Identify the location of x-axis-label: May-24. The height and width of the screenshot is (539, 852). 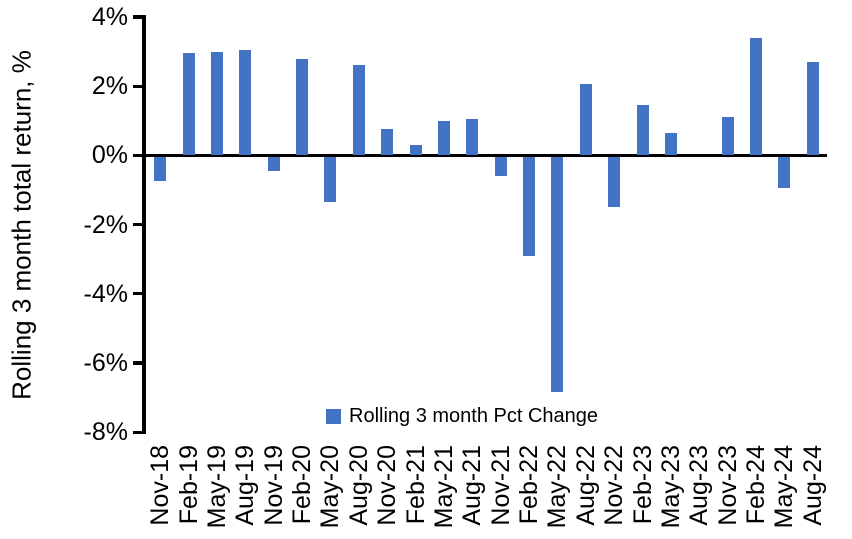
(784, 487).